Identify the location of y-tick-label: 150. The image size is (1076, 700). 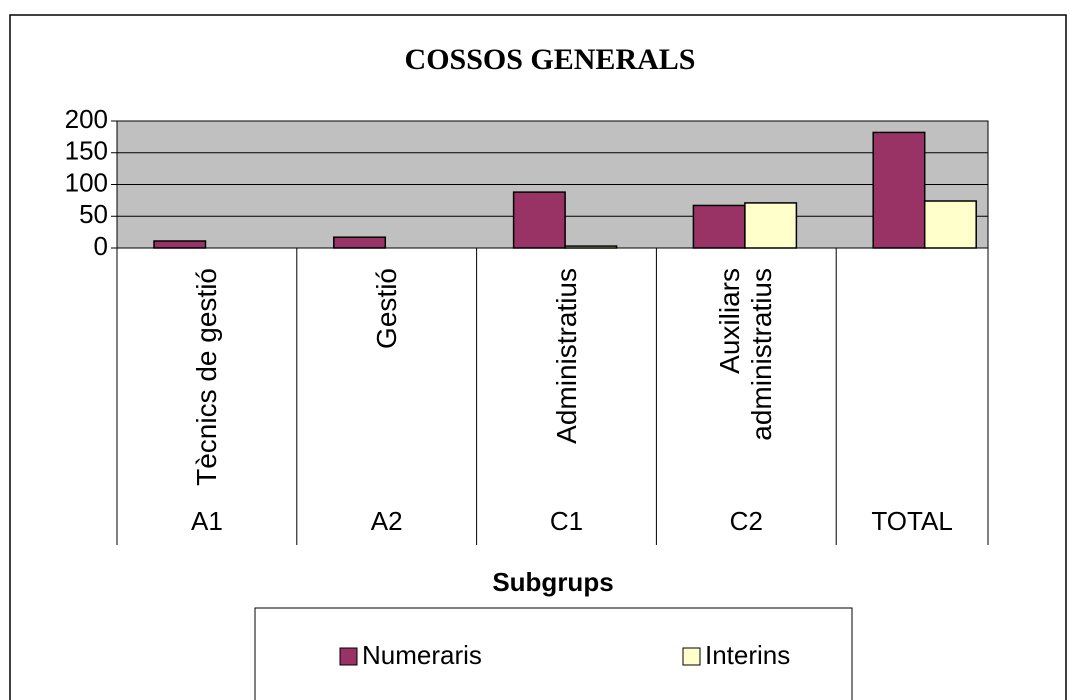
(86, 151).